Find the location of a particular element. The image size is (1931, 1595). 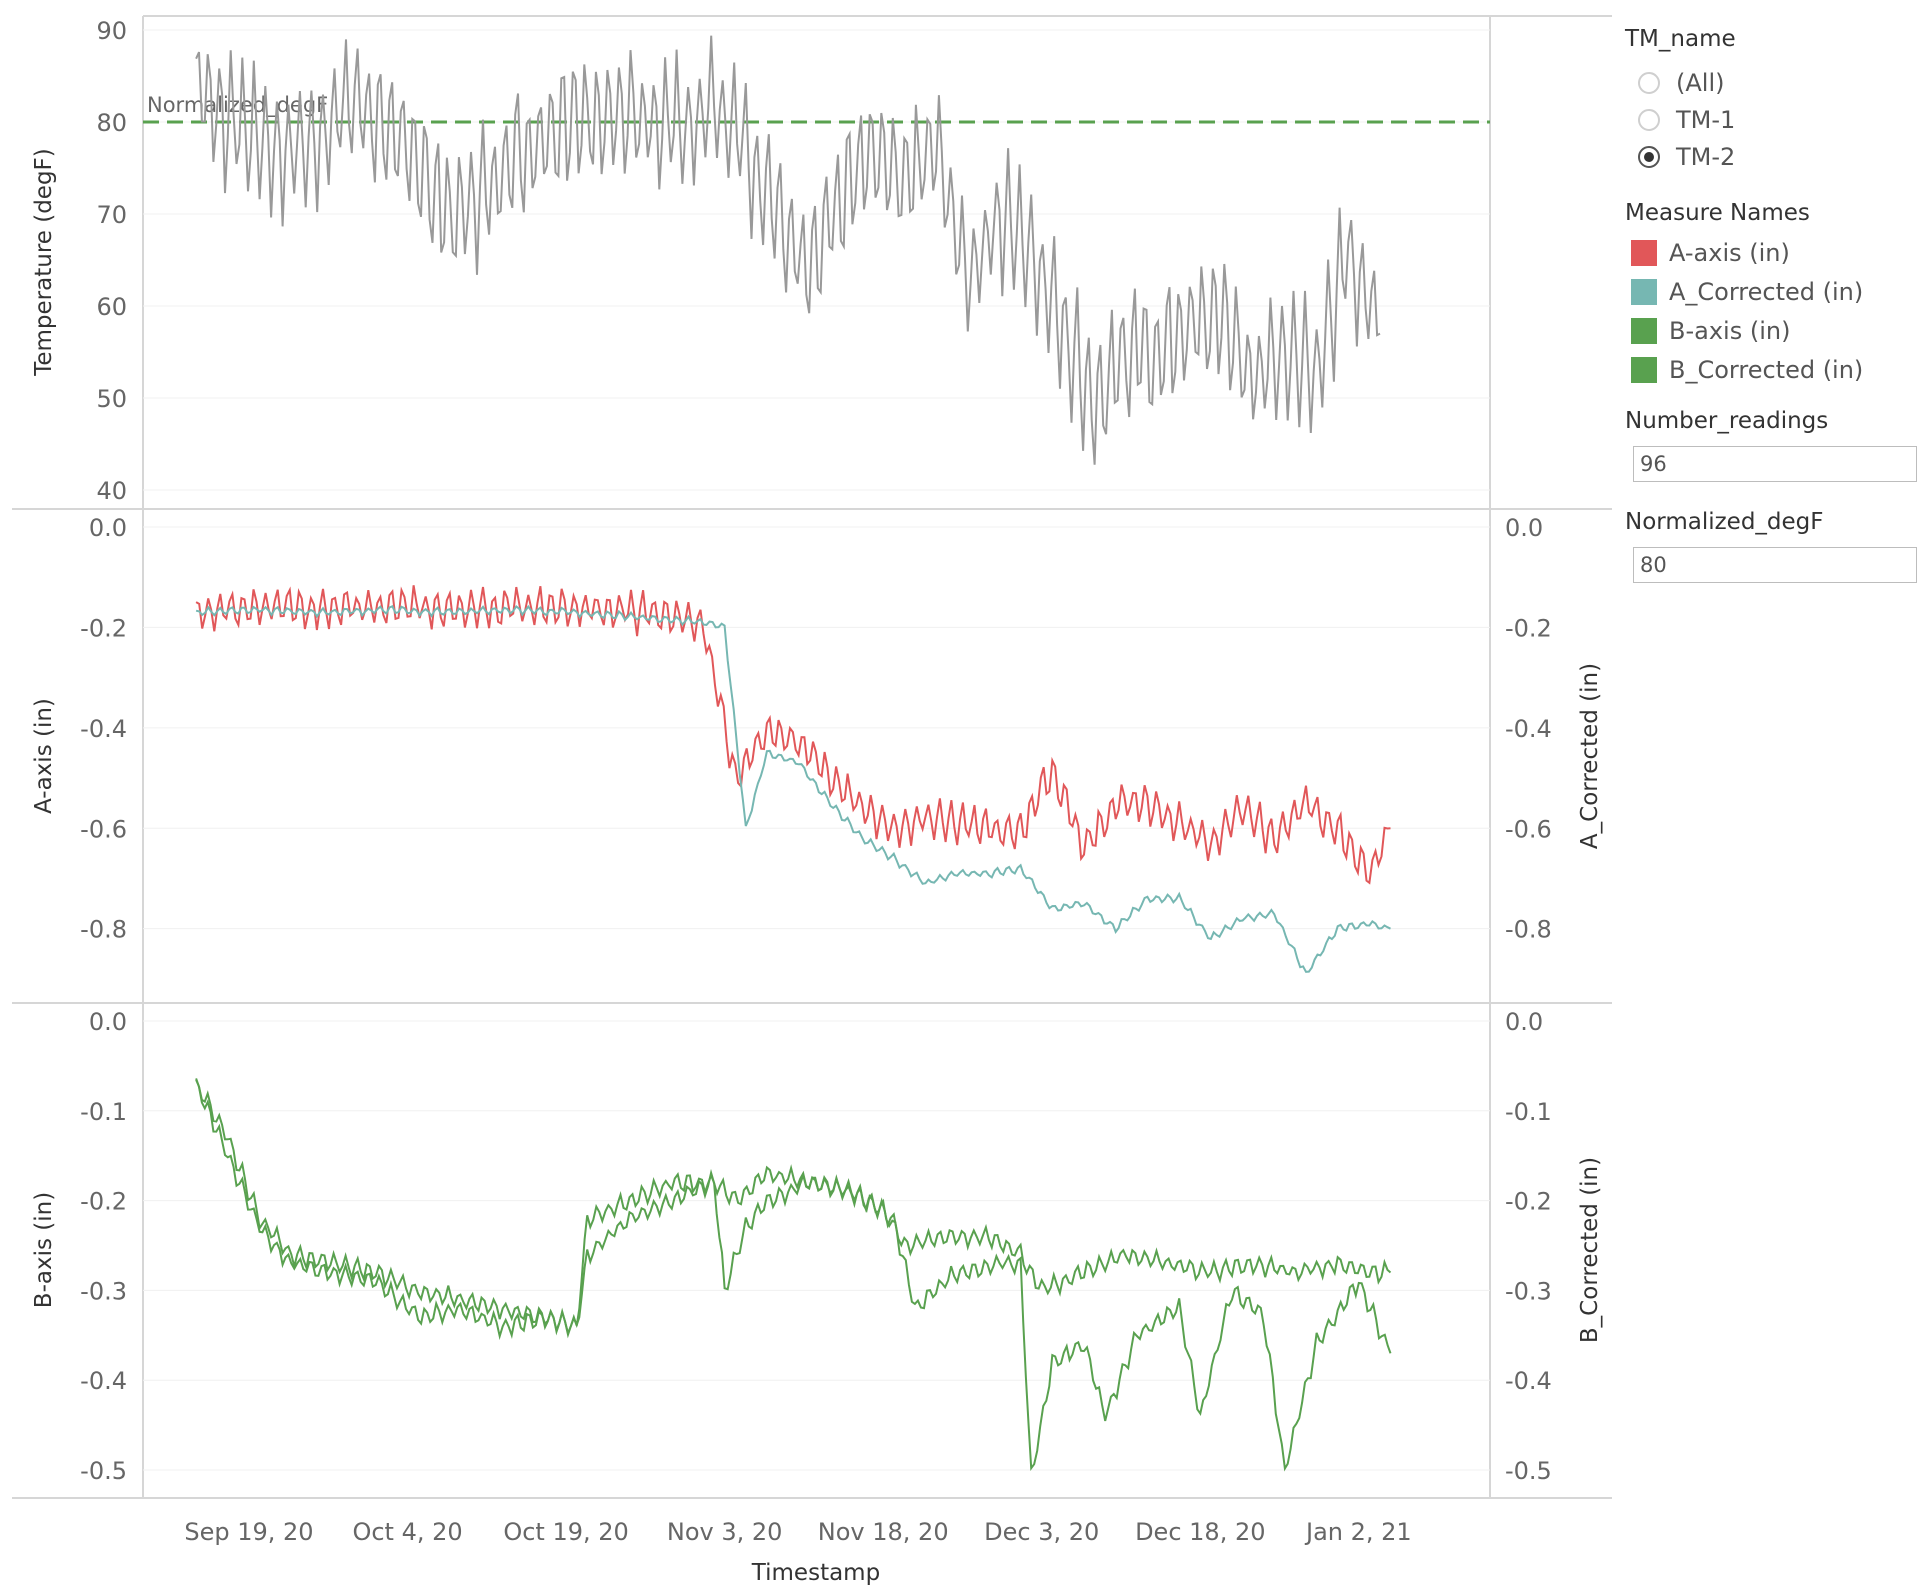

x-tick-label: Dec 18, 20 is located at coordinates (1200, 1532).